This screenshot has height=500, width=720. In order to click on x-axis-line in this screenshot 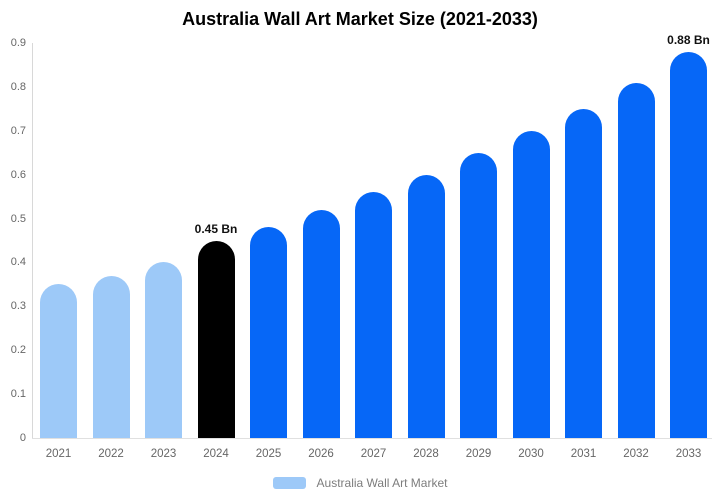, I will do `click(372, 438)`.